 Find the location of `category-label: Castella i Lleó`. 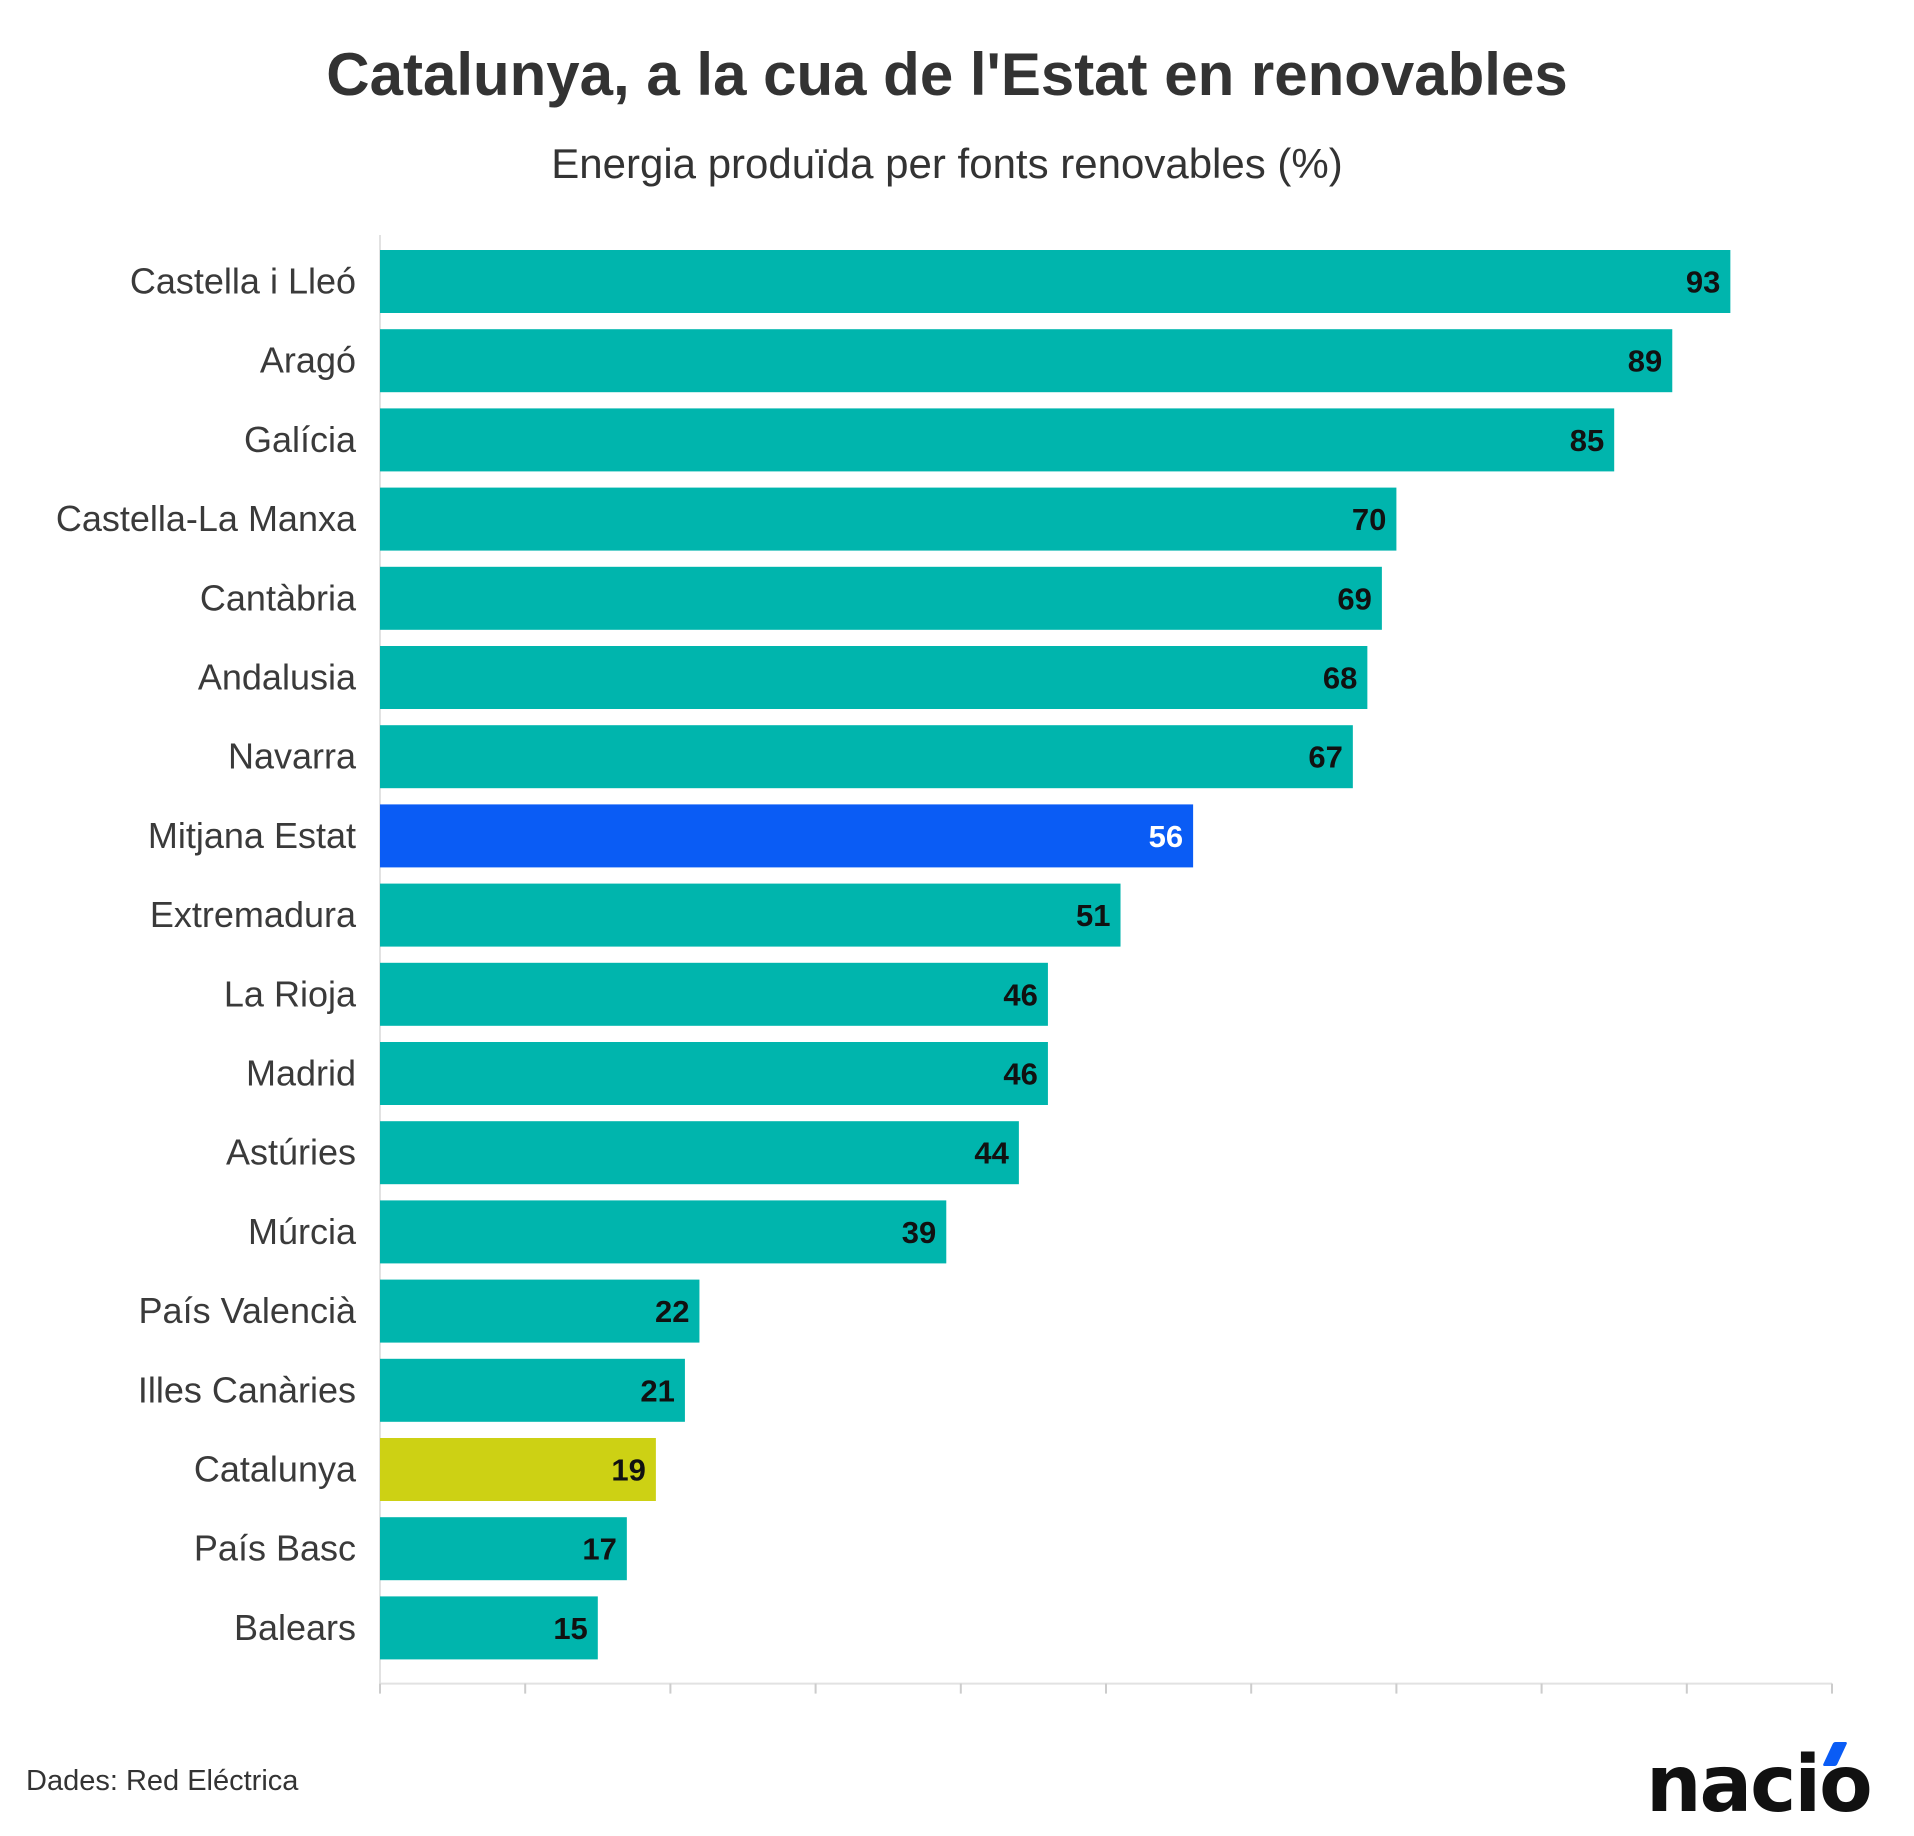

category-label: Castella i Lleó is located at coordinates (243, 281).